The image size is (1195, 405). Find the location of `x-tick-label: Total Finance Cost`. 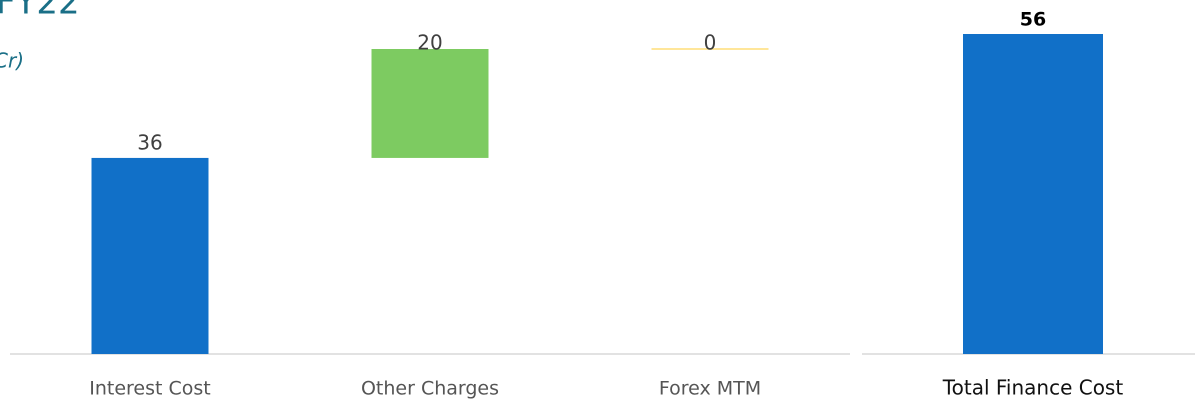

x-tick-label: Total Finance Cost is located at coordinates (1033, 388).